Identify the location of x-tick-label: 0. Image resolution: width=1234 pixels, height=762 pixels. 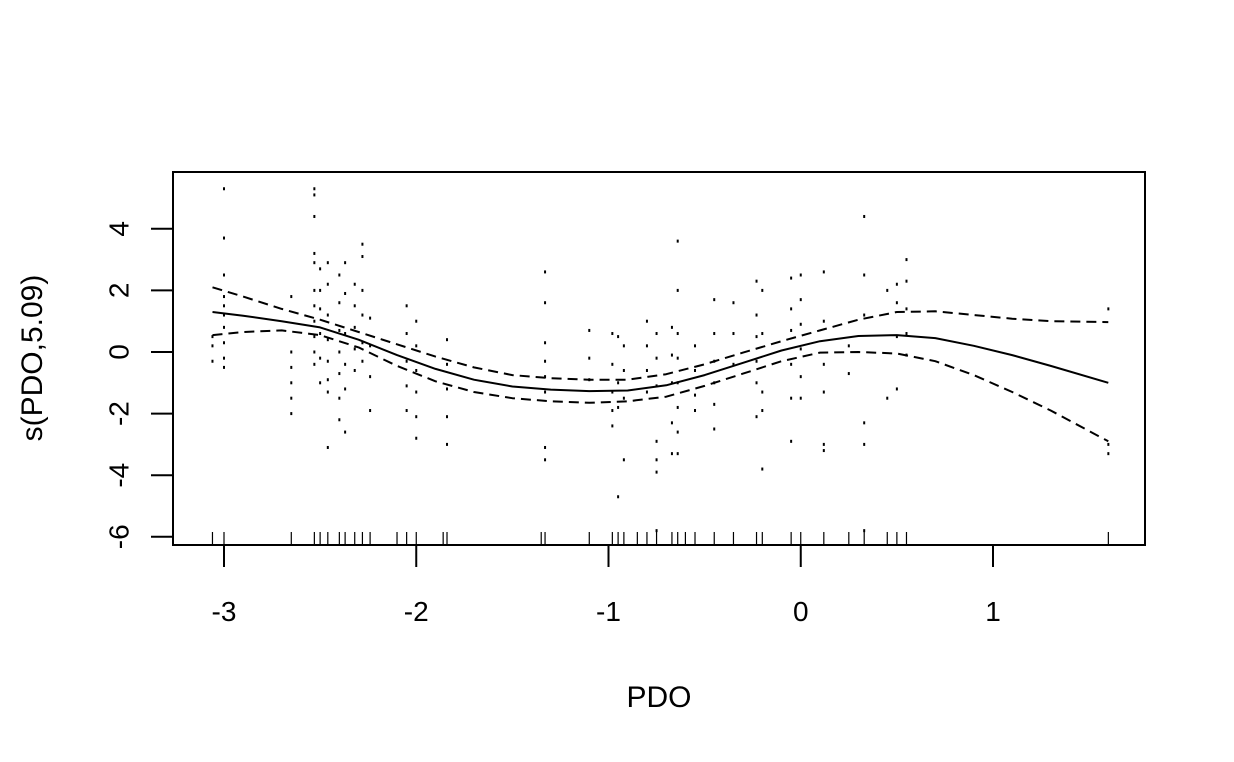
(801, 611).